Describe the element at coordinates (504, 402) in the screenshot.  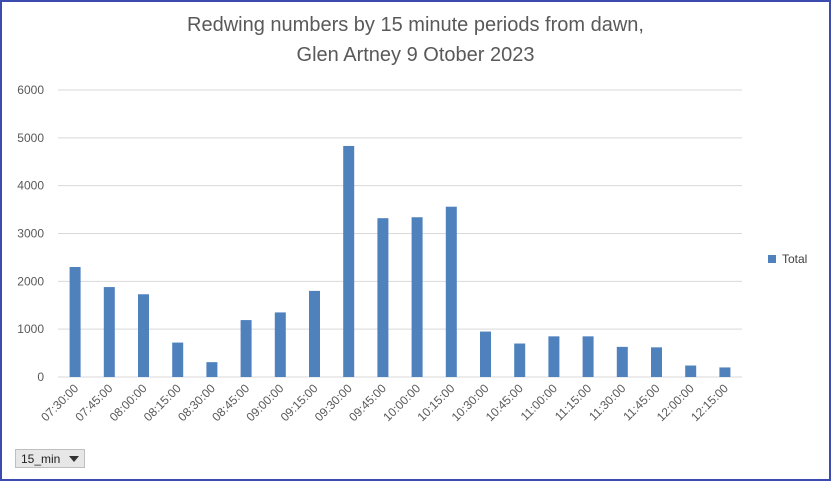
I see `x-tick-label: 10:45:00` at that location.